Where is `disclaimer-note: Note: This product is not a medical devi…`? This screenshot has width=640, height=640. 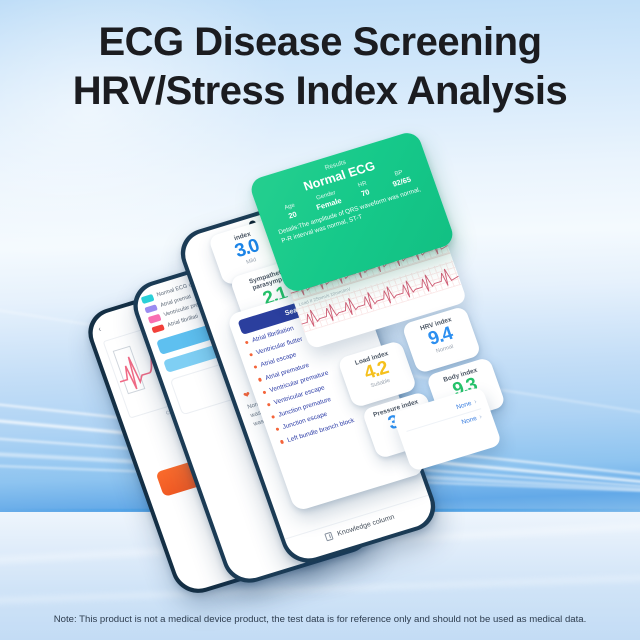
disclaimer-note: Note: This product is not a medical devi… is located at coordinates (320, 619).